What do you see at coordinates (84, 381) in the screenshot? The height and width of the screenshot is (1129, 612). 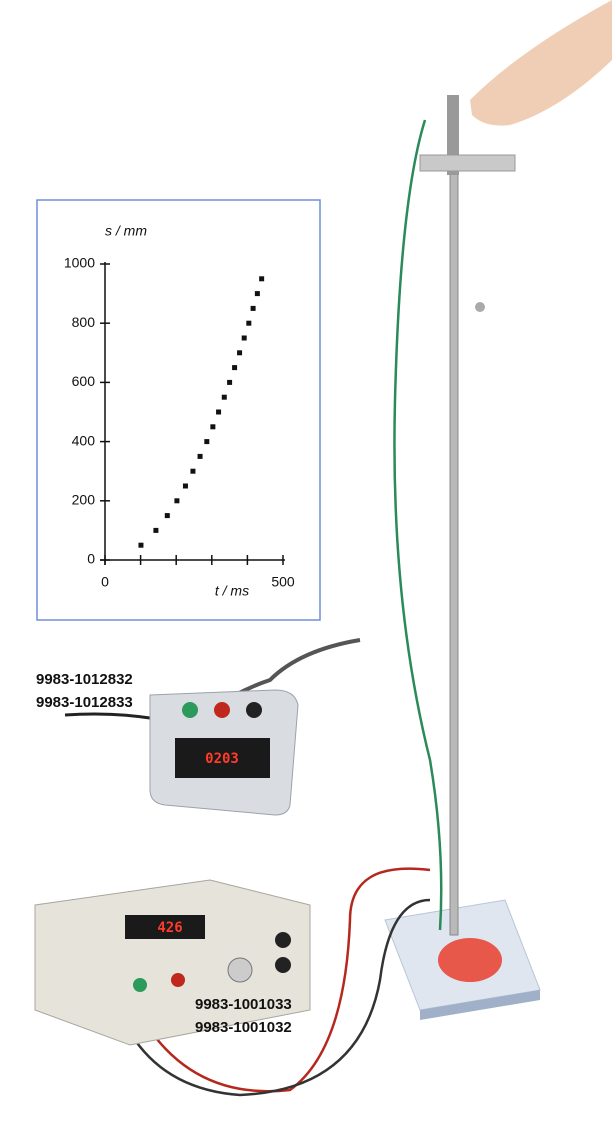 I see `y-tick-label: 600` at bounding box center [84, 381].